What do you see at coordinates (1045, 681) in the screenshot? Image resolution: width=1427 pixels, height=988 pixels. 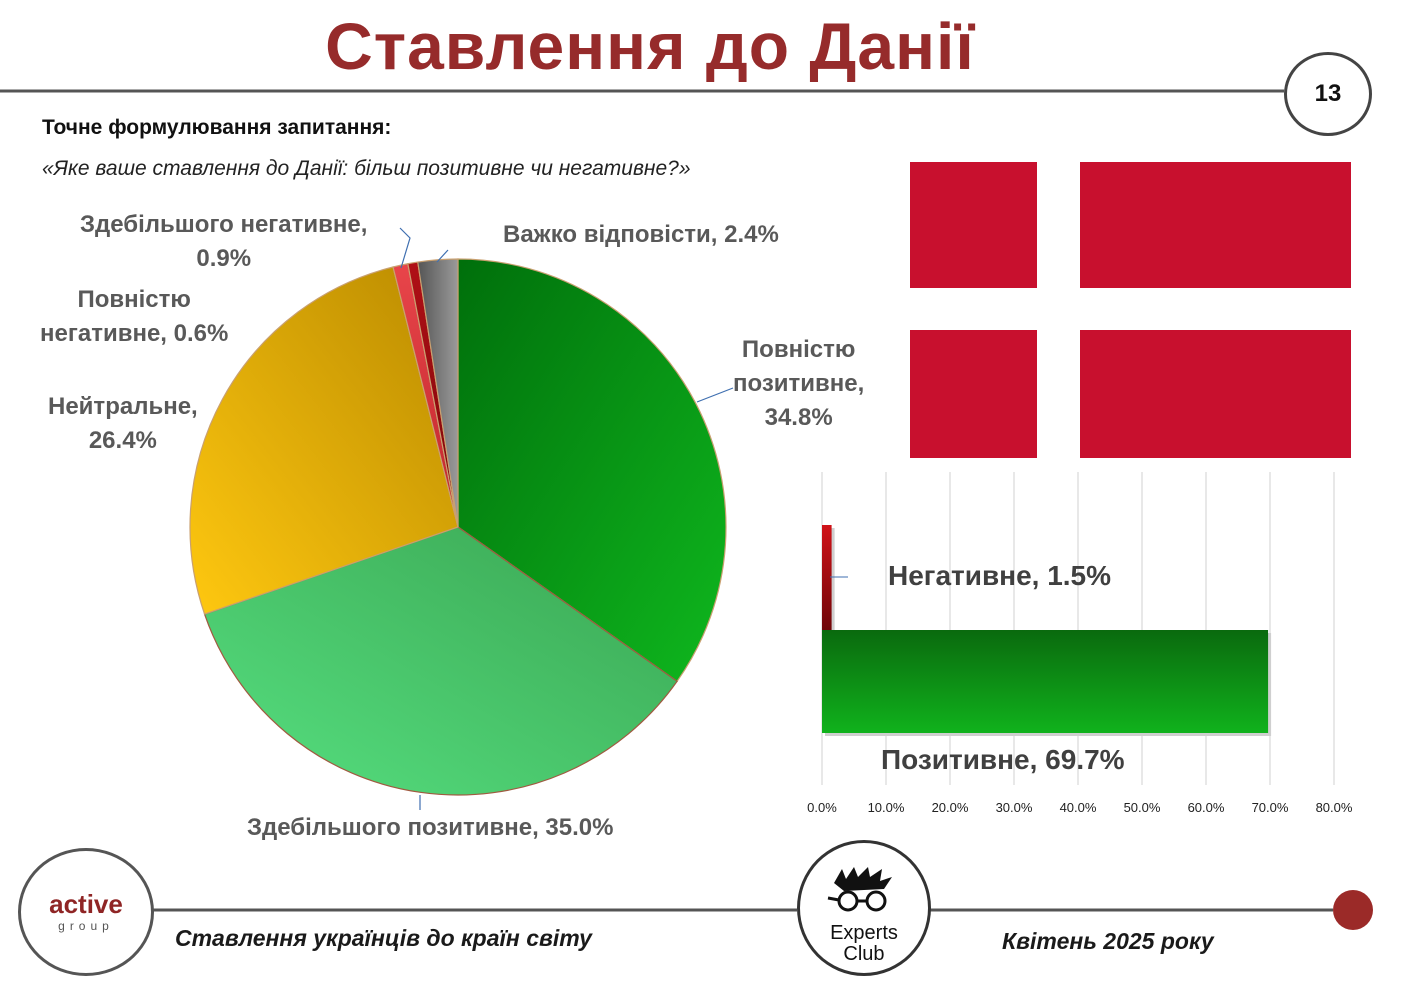 I see `bar-positive` at bounding box center [1045, 681].